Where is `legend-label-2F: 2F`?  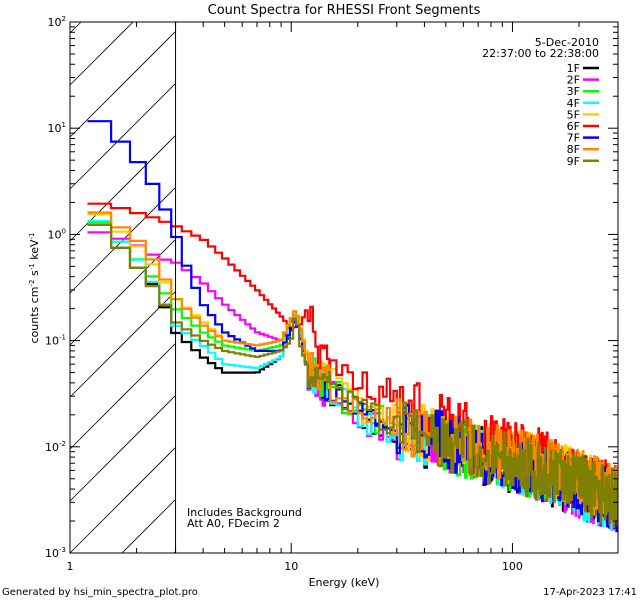
legend-label-2F: 2F is located at coordinates (573, 80).